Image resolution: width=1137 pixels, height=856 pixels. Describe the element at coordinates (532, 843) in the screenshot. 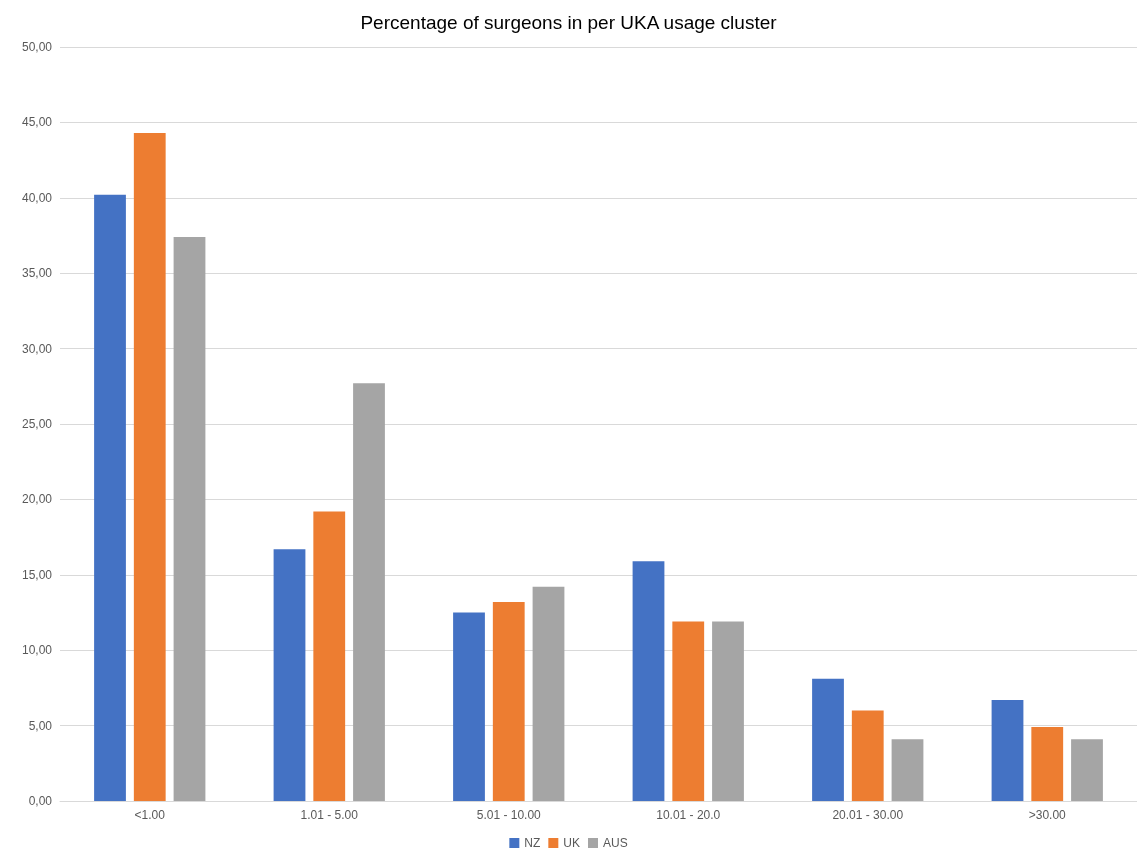

I see `legend-label: NZ` at that location.